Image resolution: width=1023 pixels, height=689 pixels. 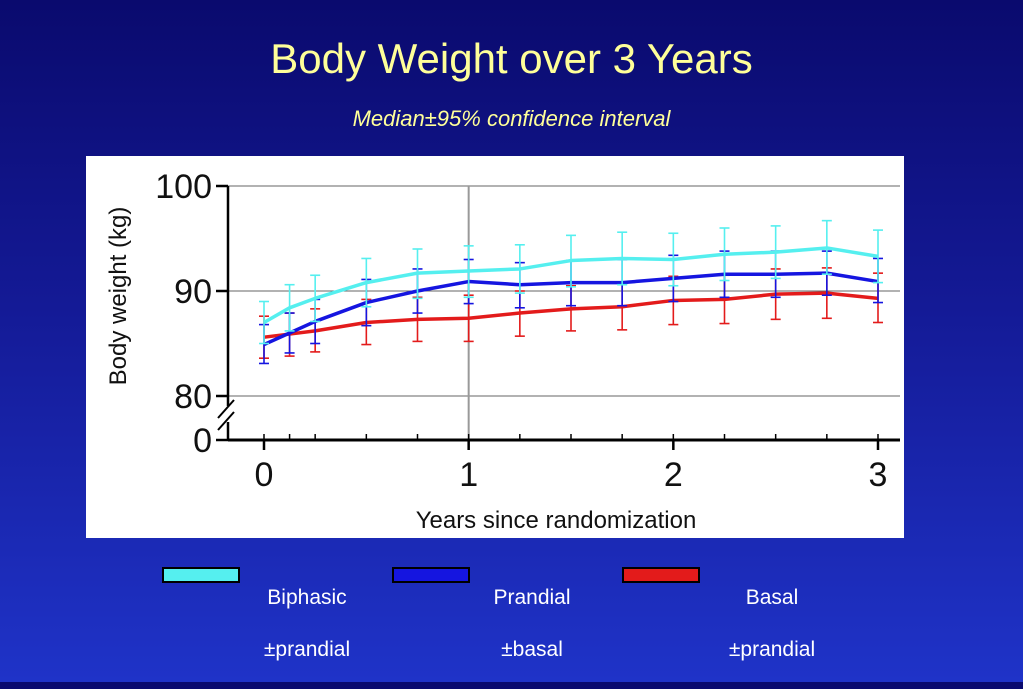 What do you see at coordinates (673, 475) in the screenshot?
I see `x-tick-label: 2` at bounding box center [673, 475].